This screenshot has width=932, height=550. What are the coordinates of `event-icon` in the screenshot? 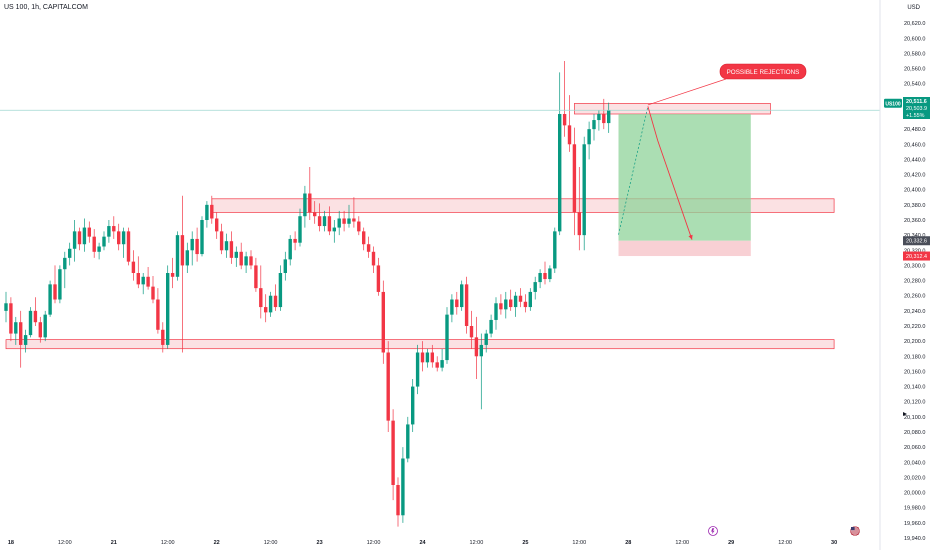 It's located at (713, 531).